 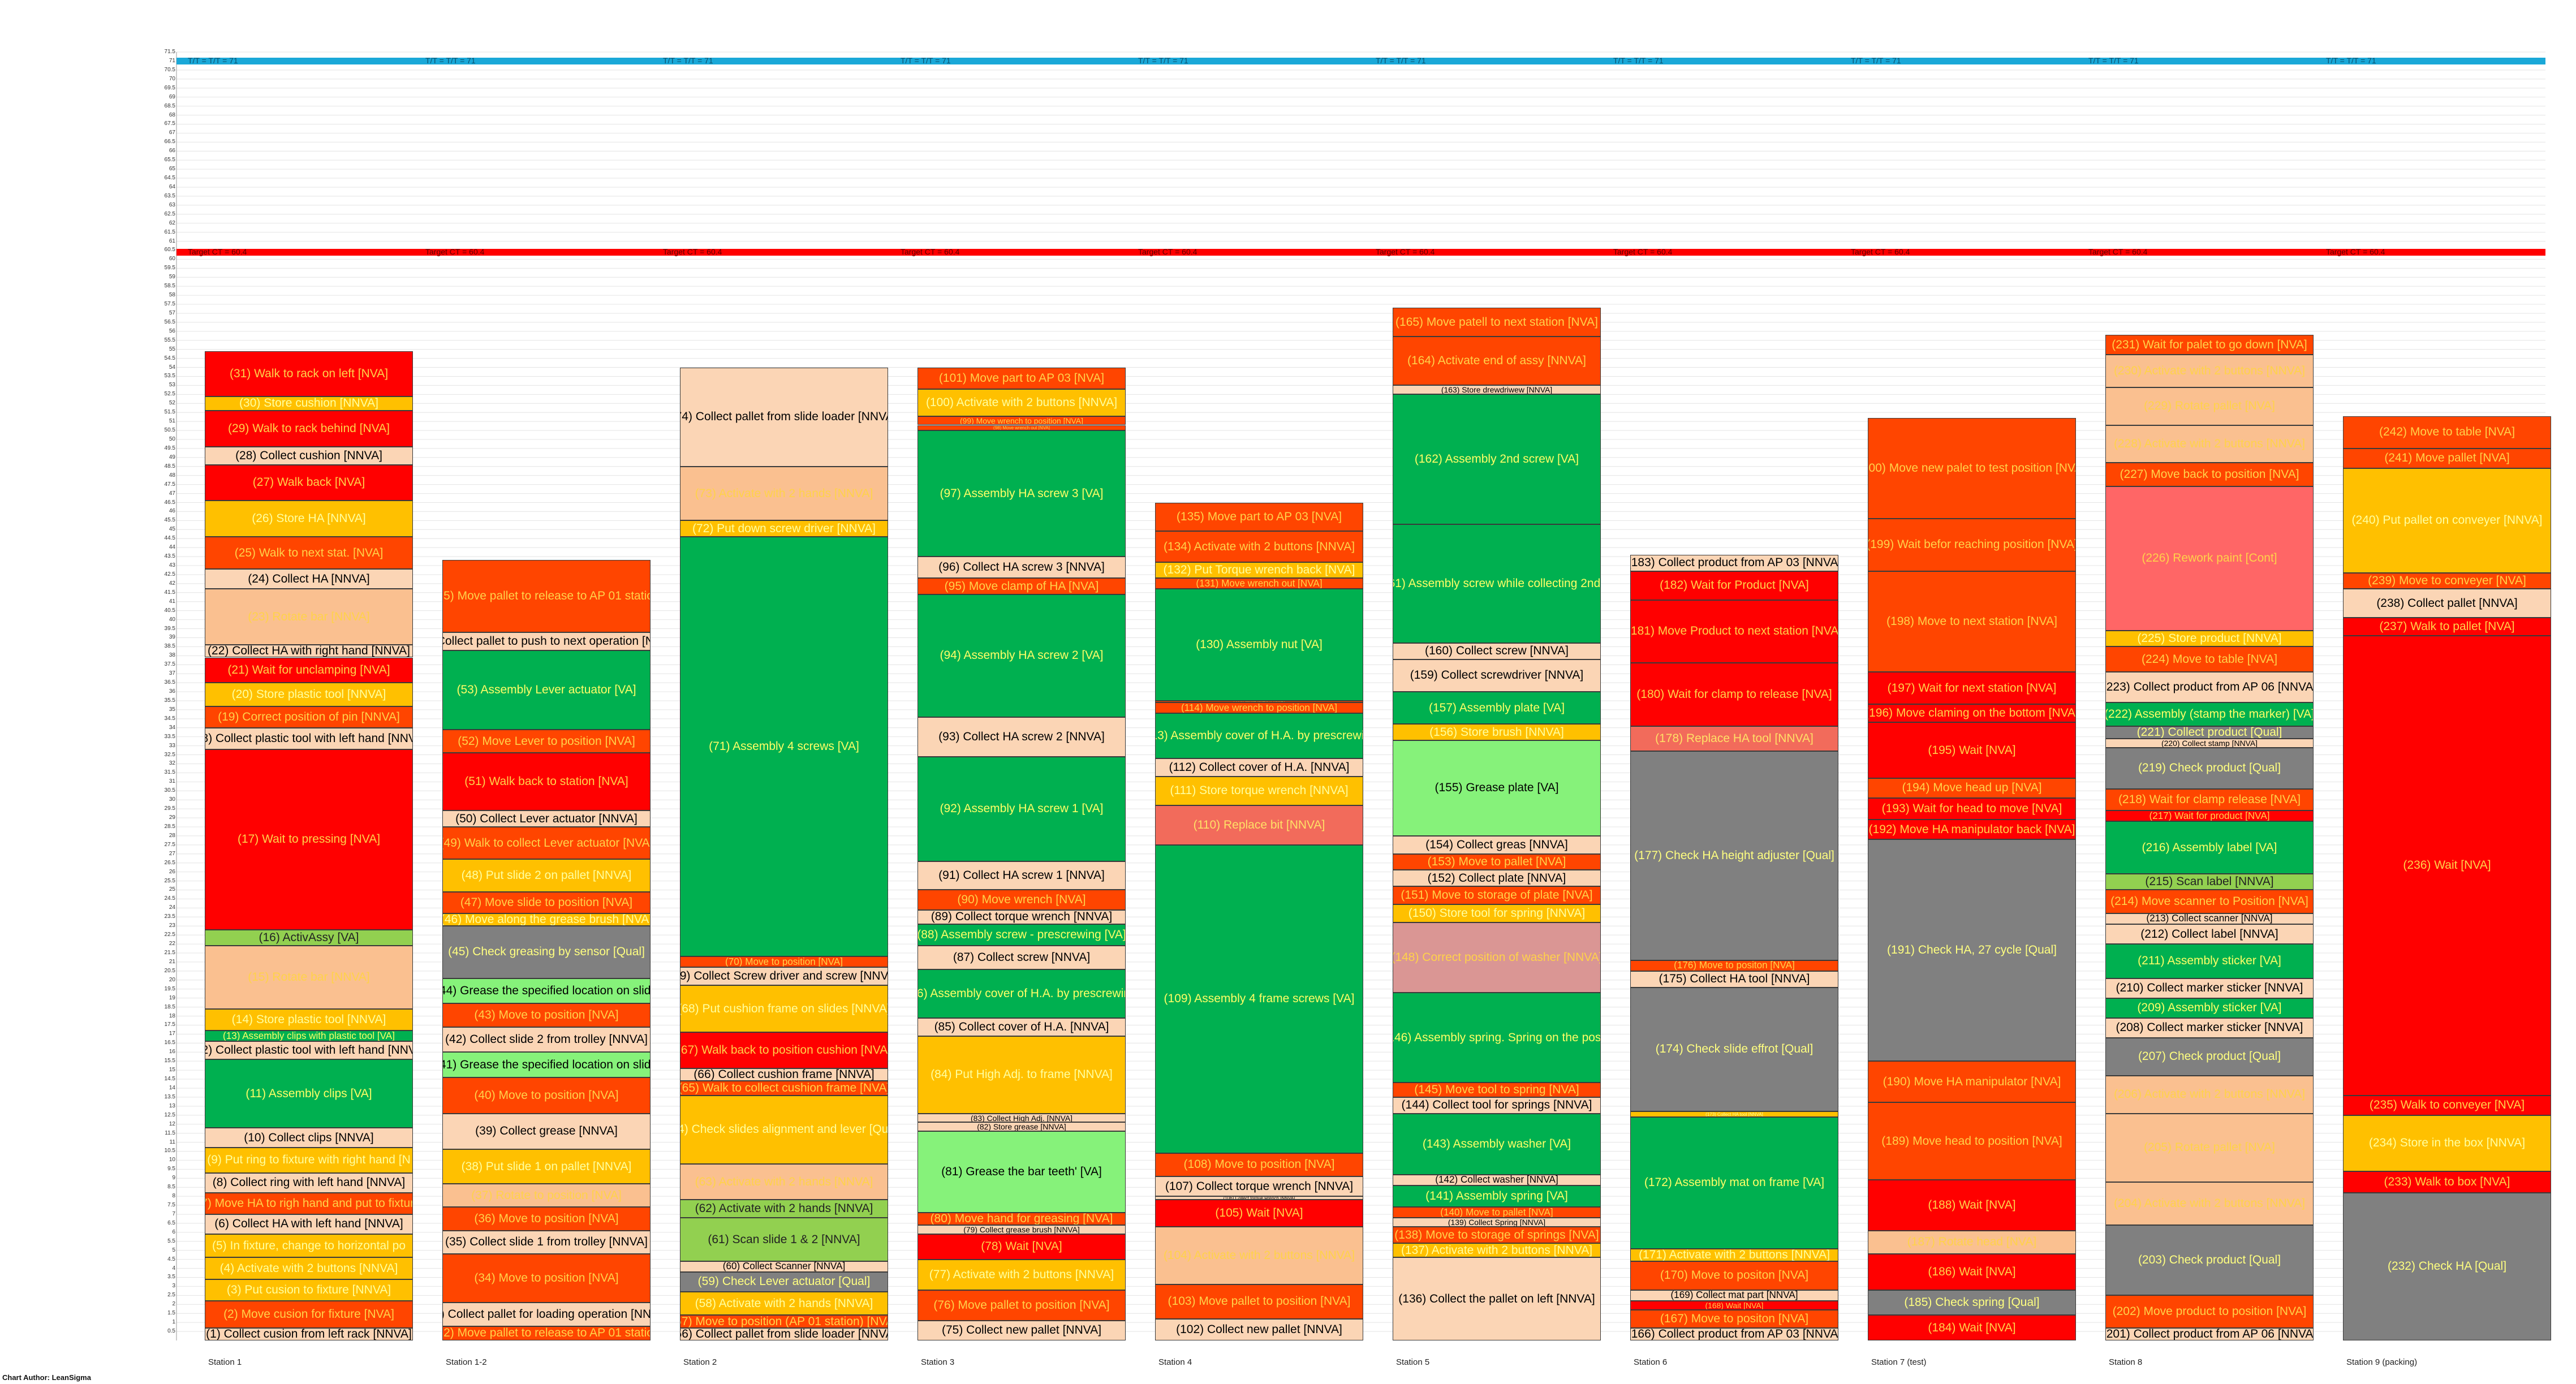 I want to click on bar-segment-label: (131) Move wrench out [NVA], so click(x=1259, y=583).